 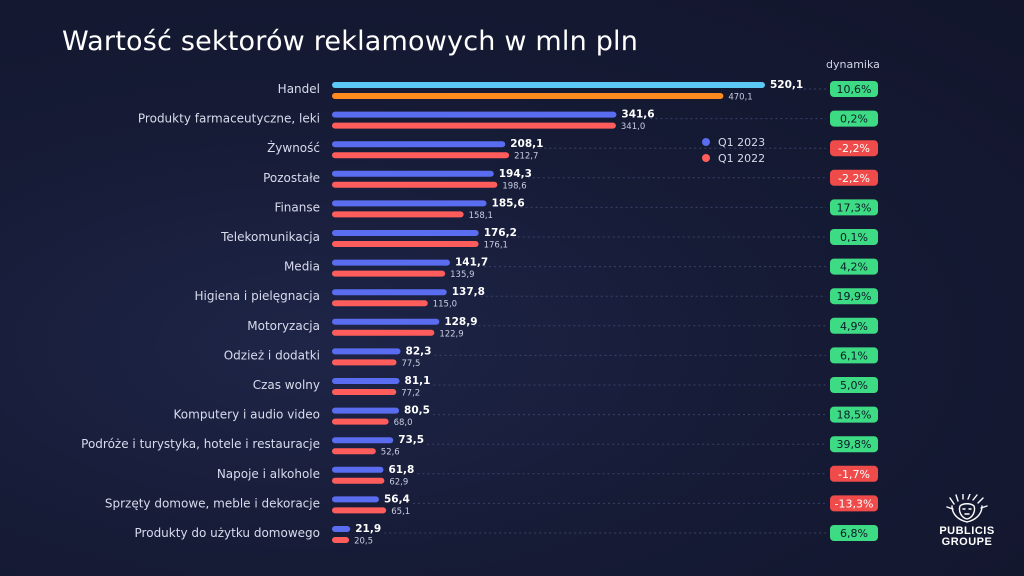 I want to click on category-label: Pozostałe, so click(x=291, y=178).